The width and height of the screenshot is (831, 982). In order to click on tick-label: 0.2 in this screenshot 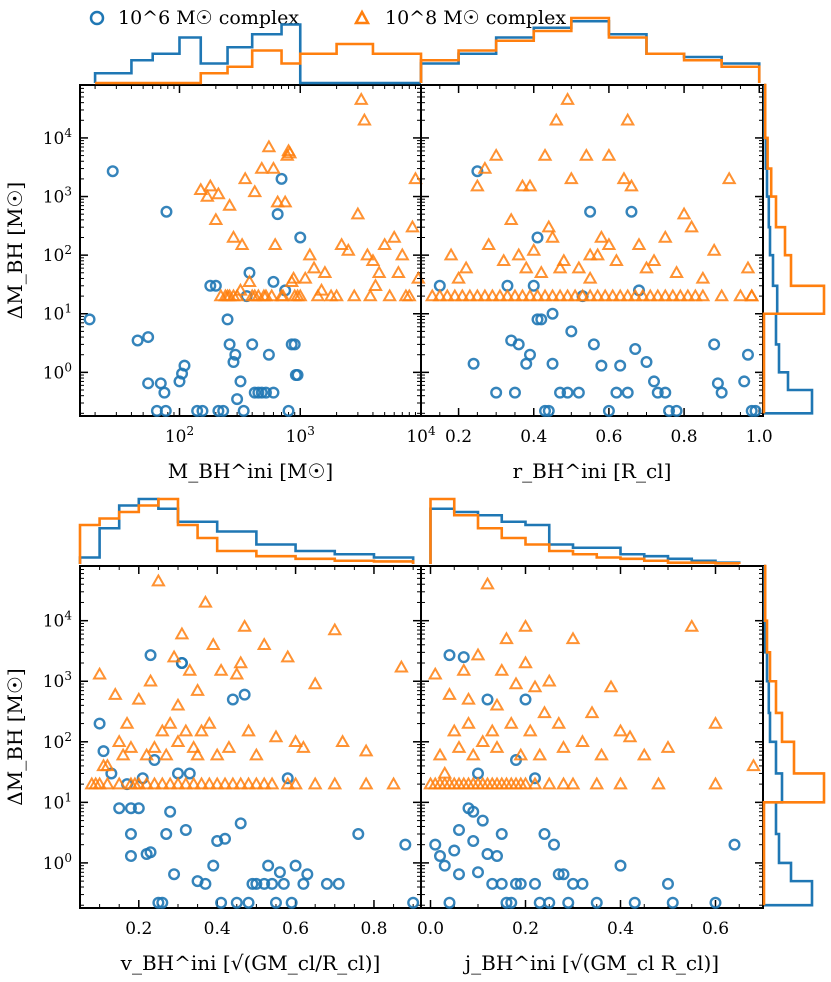, I will do `click(138, 929)`.